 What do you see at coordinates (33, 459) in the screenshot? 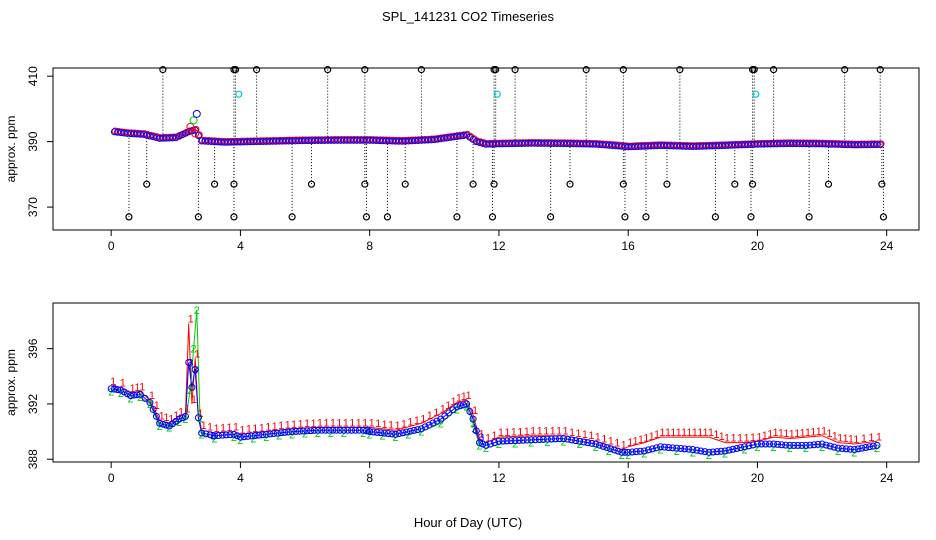
I see `bottom-y-tick-label: 388` at bounding box center [33, 459].